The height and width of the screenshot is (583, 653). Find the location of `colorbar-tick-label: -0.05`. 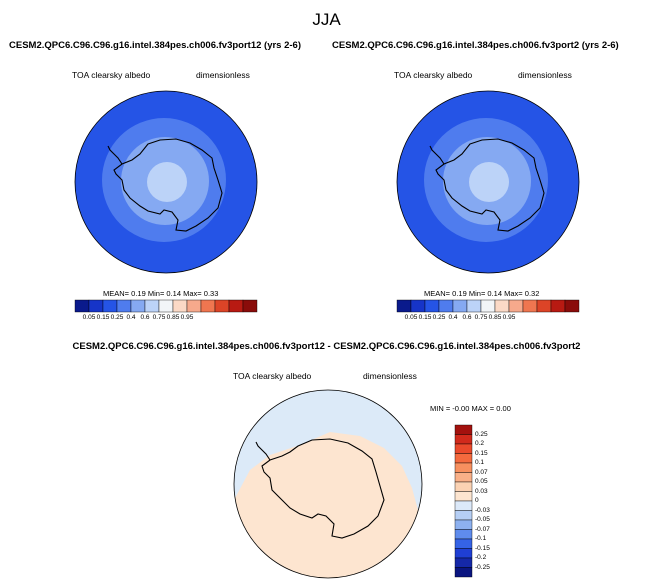

colorbar-tick-label: -0.05 is located at coordinates (482, 519).